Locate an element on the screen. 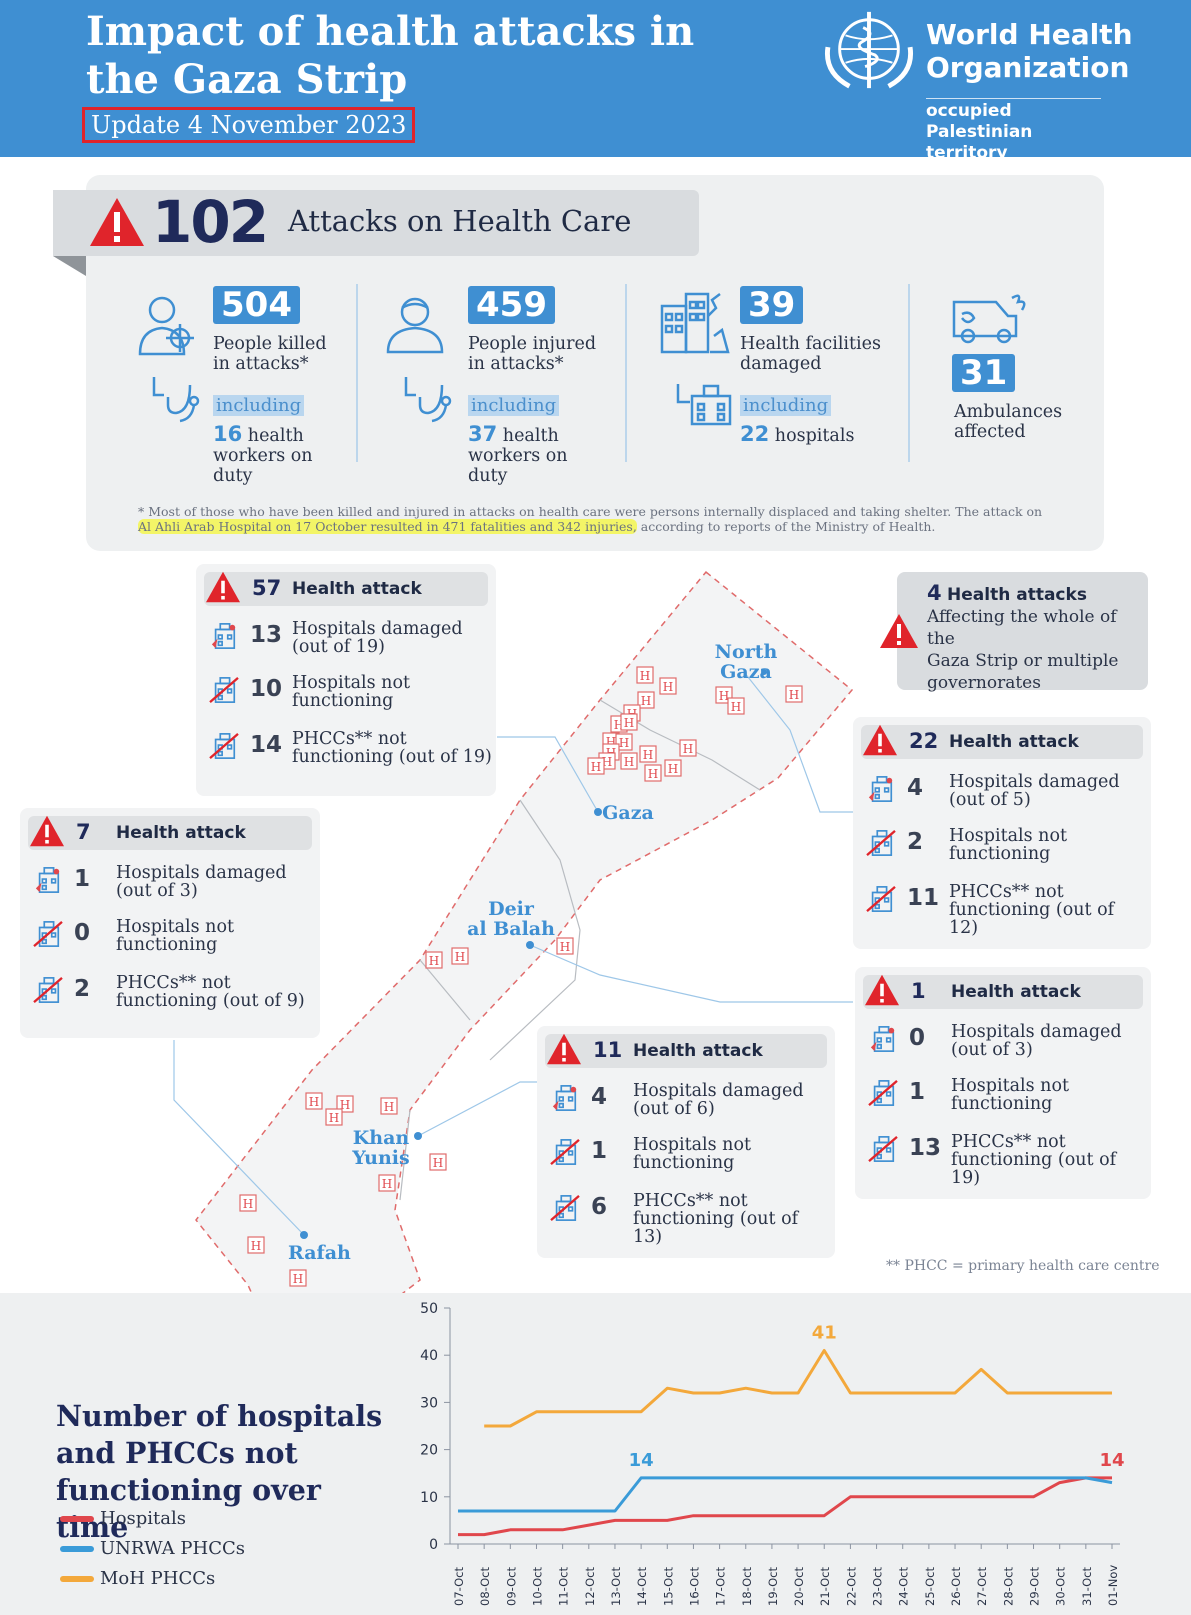 The height and width of the screenshot is (1615, 1191). including-badge: including is located at coordinates (514, 405).